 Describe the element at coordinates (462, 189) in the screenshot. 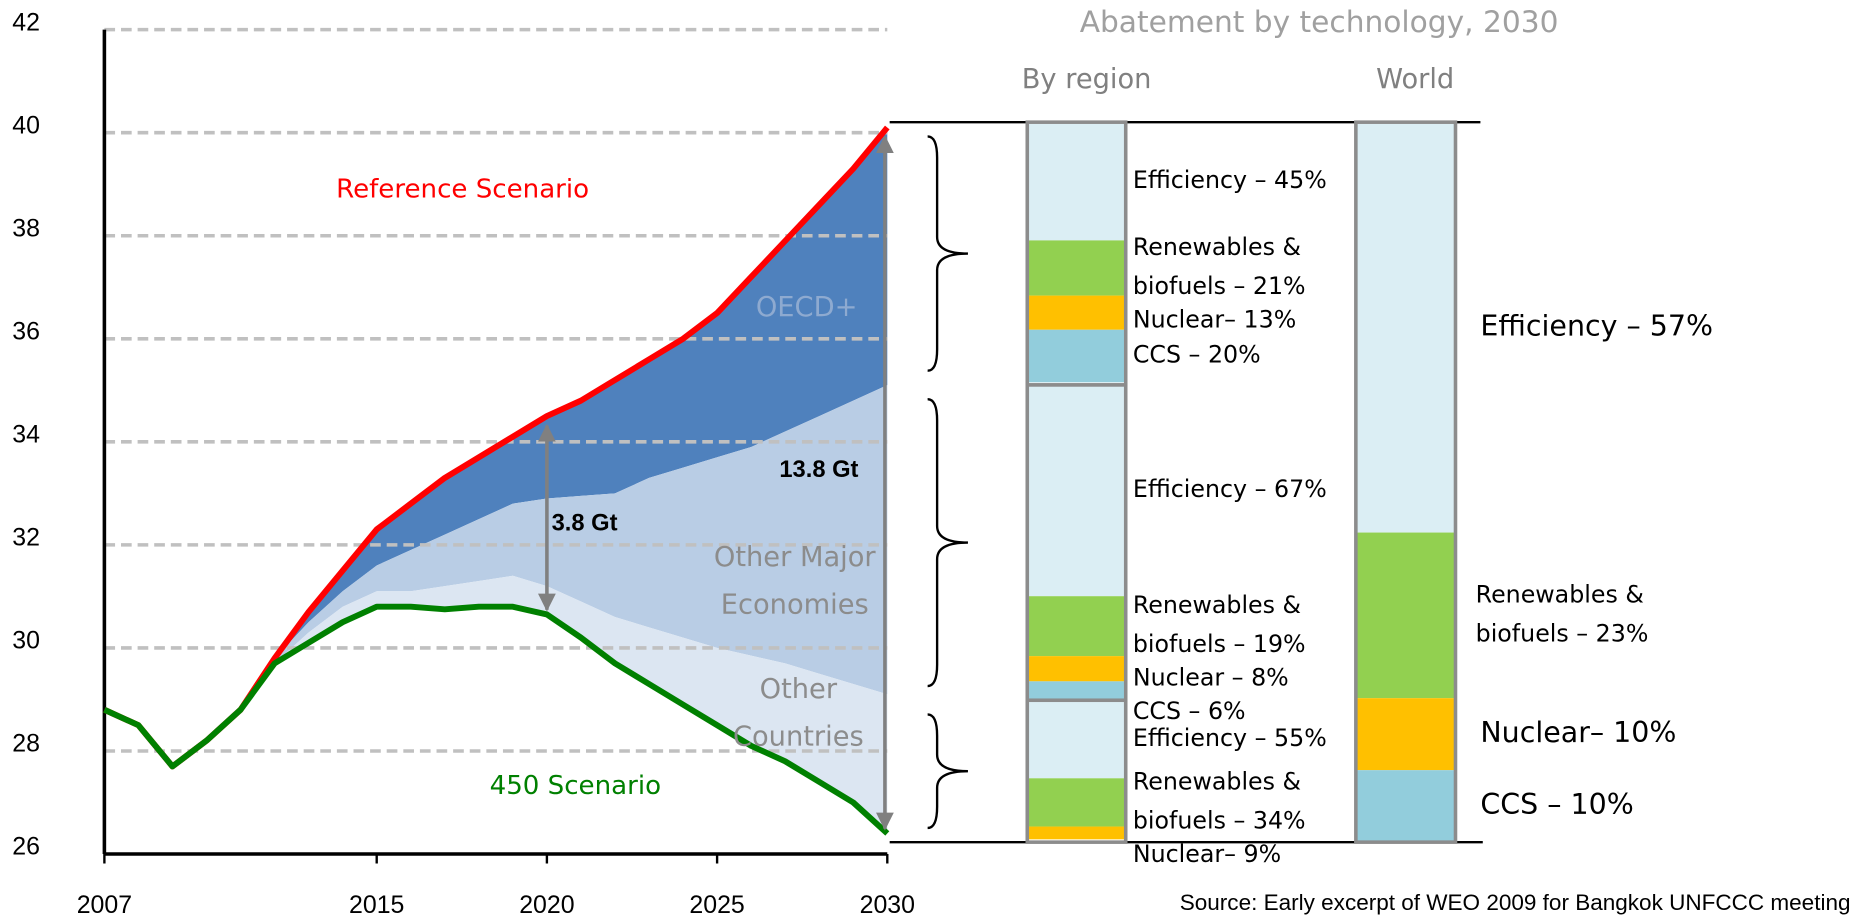

I see `series-label: Reference Scenario` at that location.